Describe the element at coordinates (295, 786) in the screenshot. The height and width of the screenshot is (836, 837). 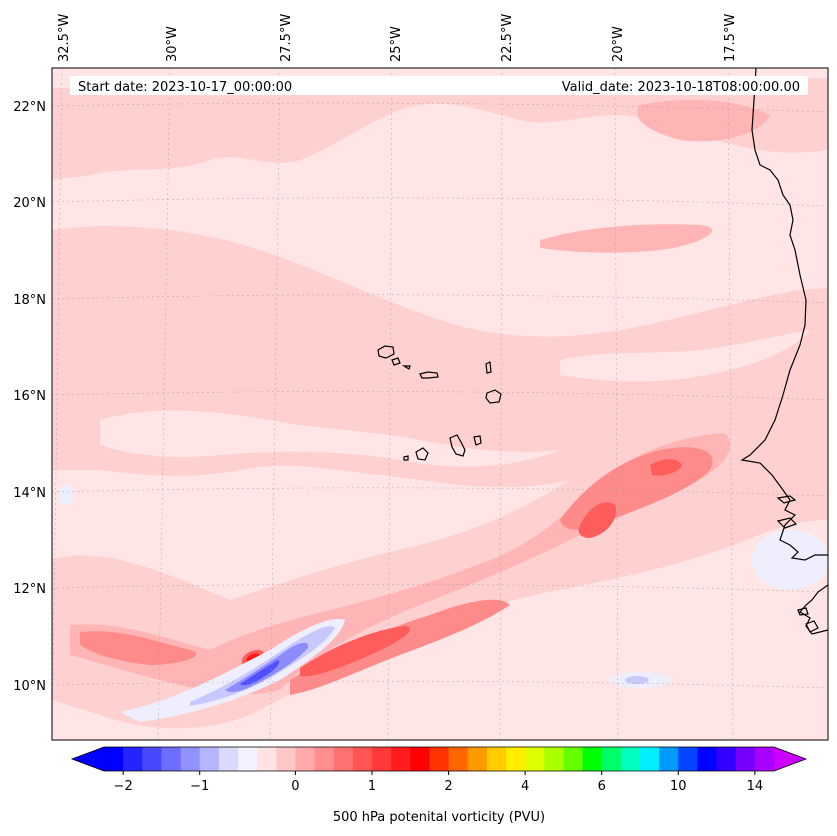
I see `colorbar-tick-label: 0` at that location.